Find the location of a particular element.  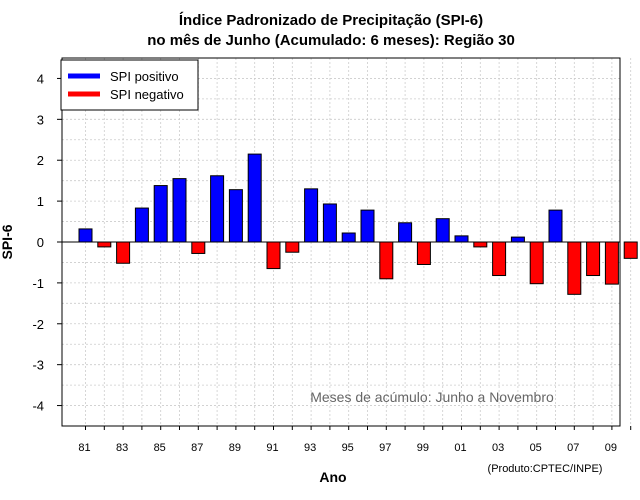

x-tick-label: 05 is located at coordinates (536, 448).